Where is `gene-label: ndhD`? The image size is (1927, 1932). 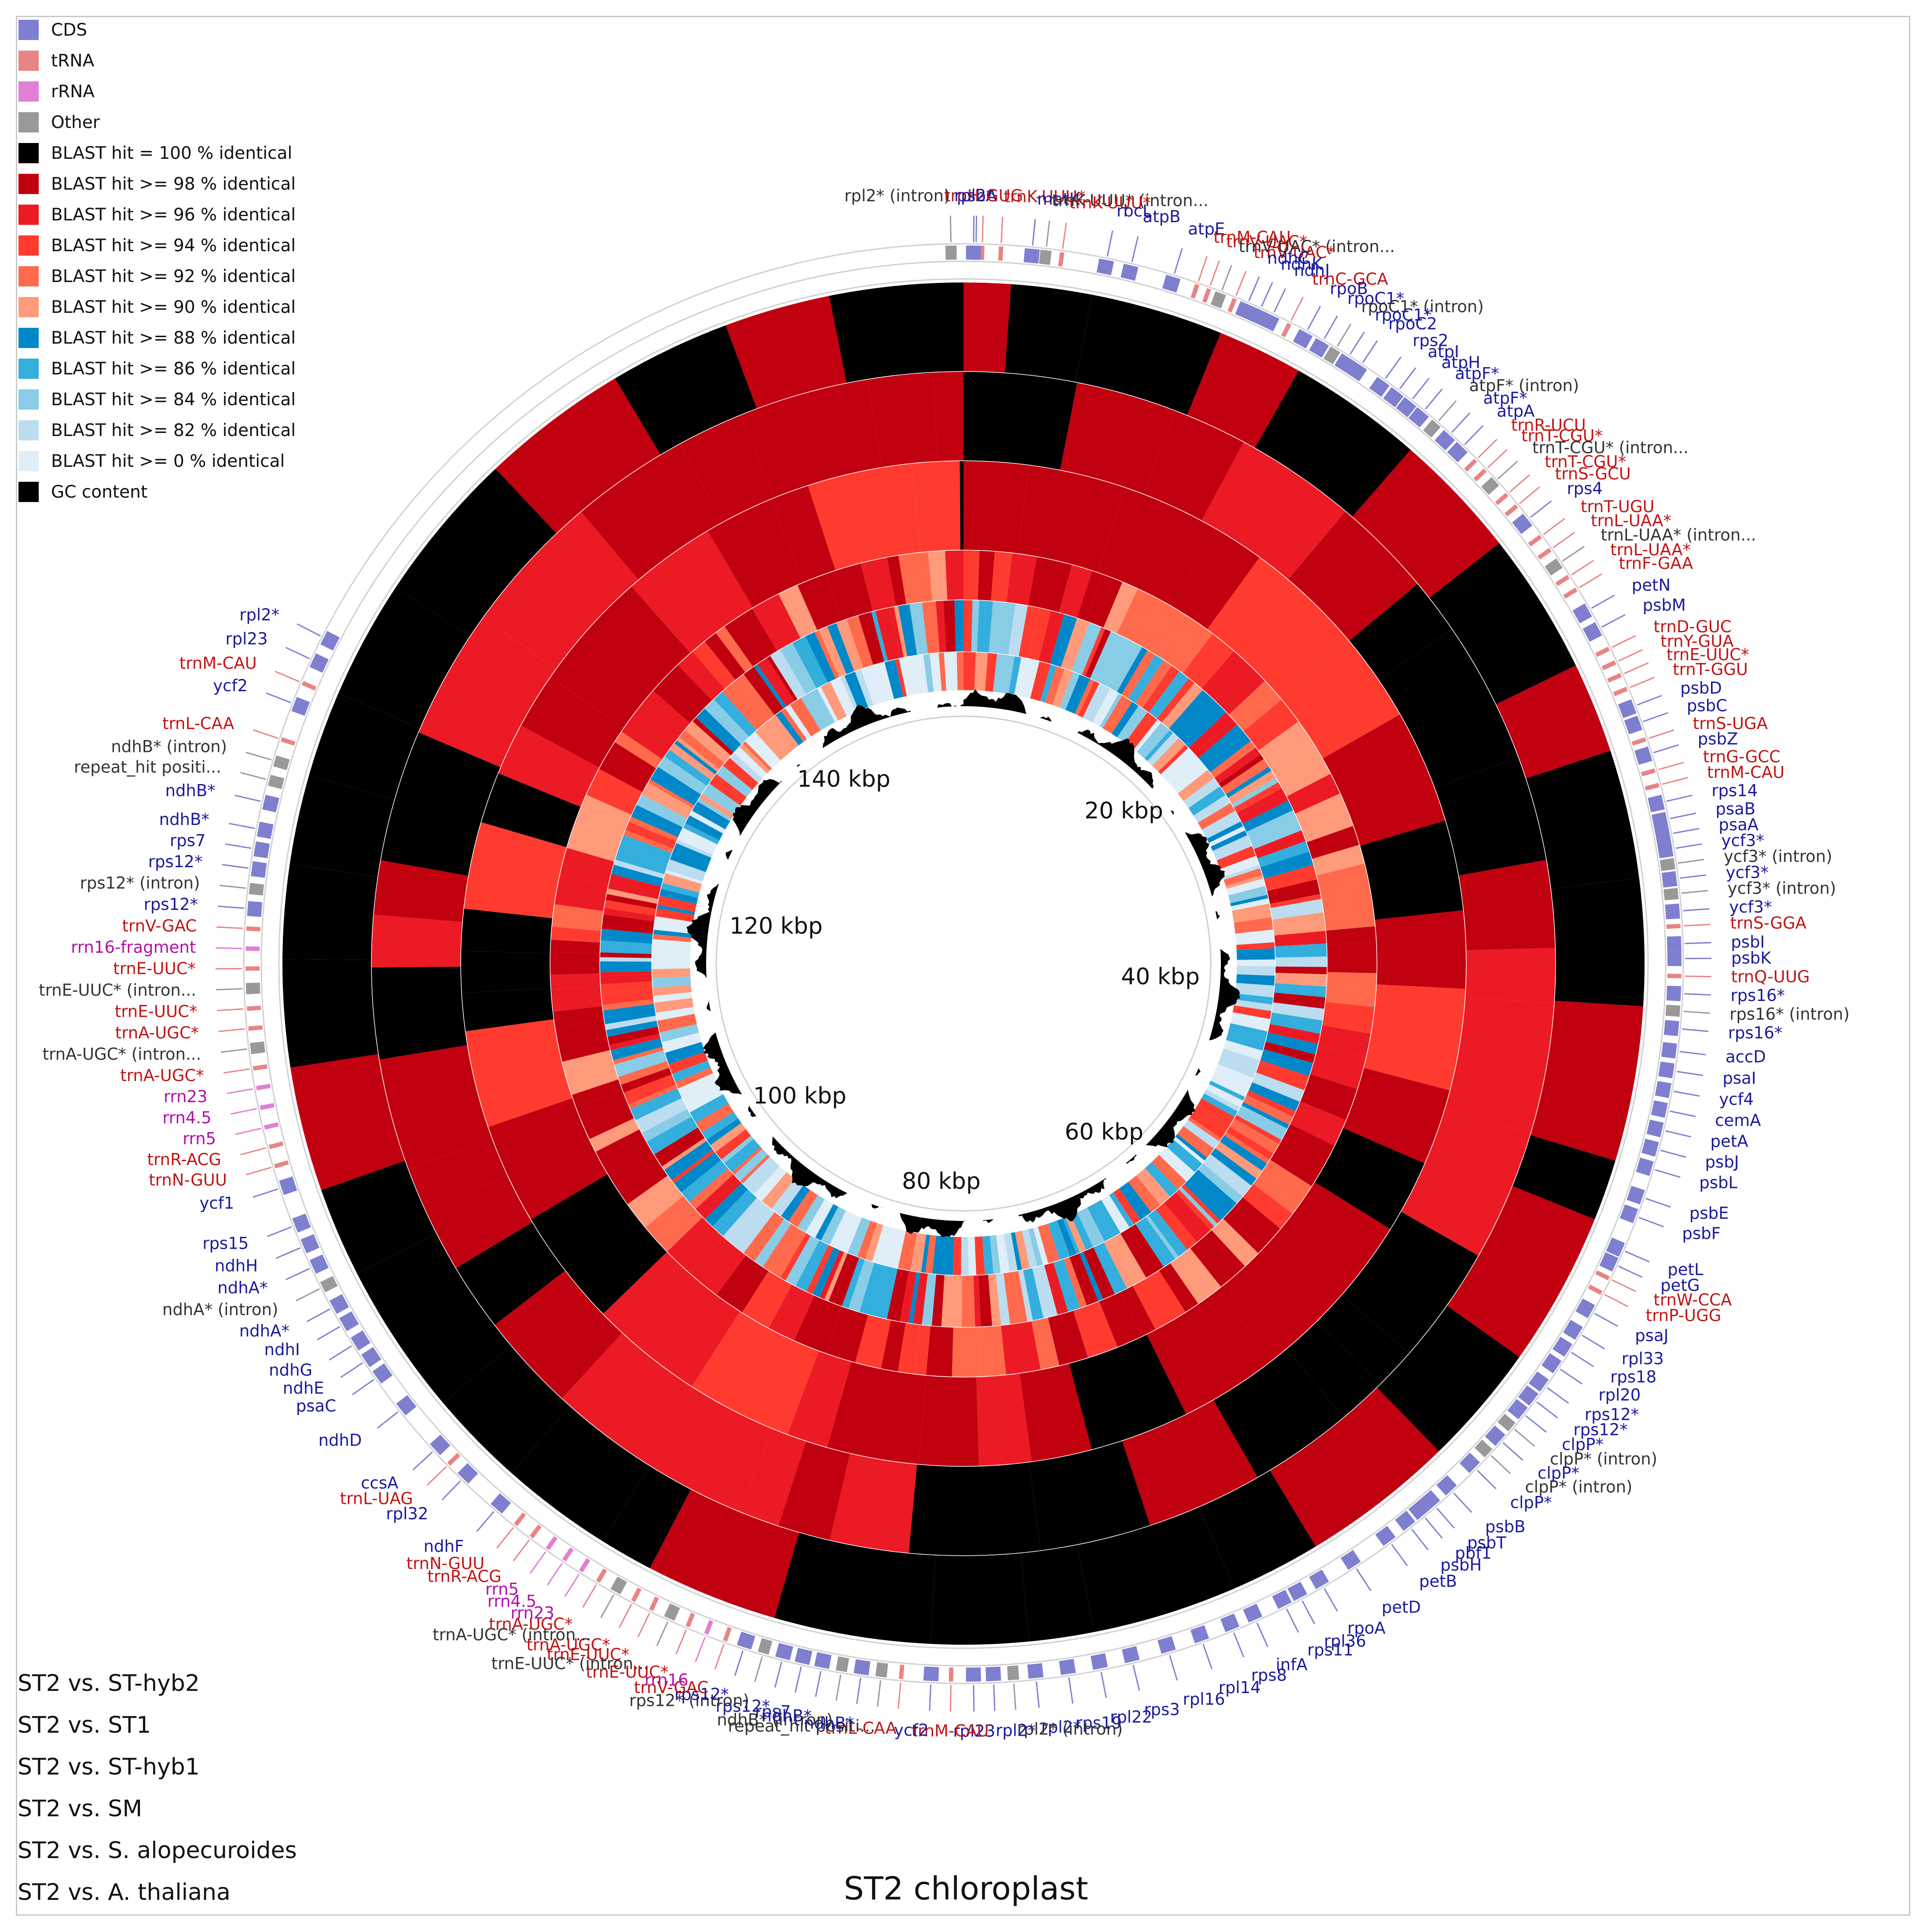 gene-label: ndhD is located at coordinates (359, 1430).